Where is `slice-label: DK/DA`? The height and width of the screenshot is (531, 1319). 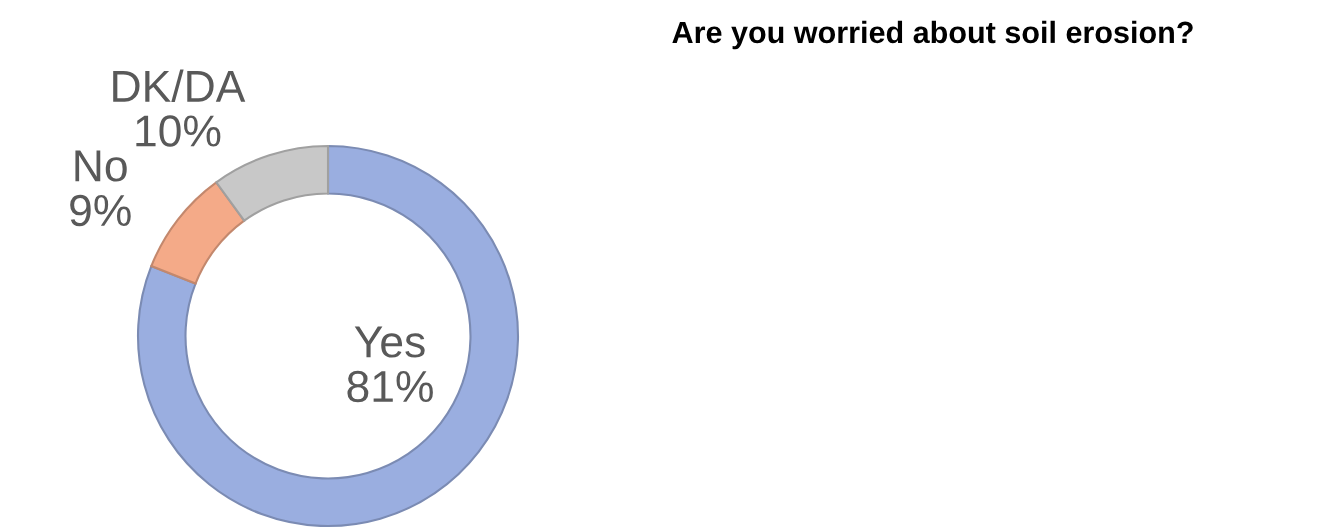
slice-label: DK/DA is located at coordinates (179, 86).